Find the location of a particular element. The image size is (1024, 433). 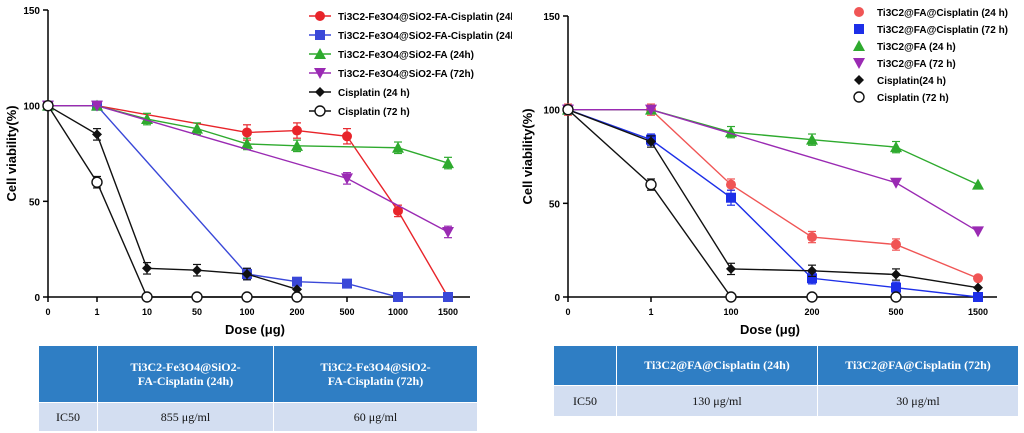

ic50-value-72h: 30 μg/ml is located at coordinates (918, 401).